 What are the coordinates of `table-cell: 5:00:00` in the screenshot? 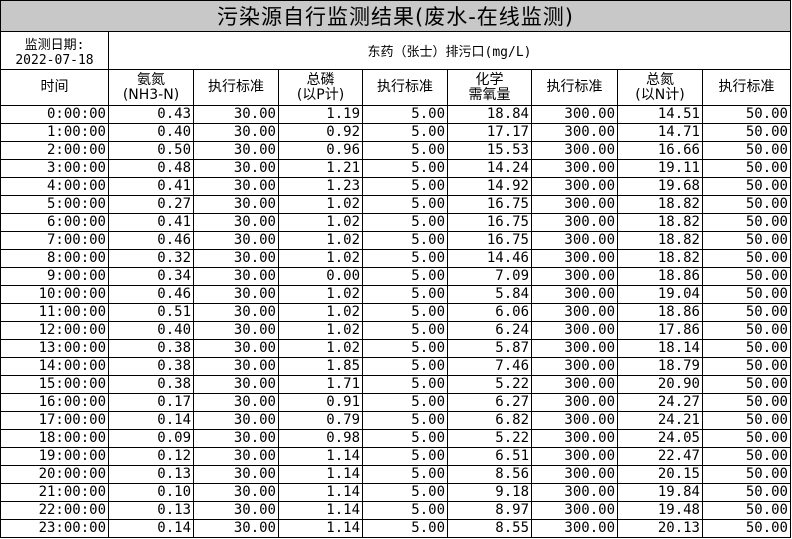 It's located at (54, 204).